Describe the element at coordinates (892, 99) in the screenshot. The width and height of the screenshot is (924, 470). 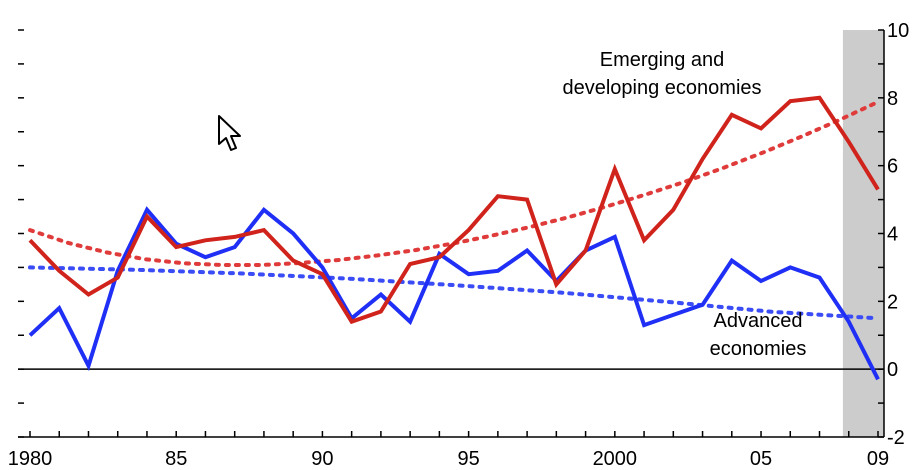
I see `y-tick-label: 8` at that location.